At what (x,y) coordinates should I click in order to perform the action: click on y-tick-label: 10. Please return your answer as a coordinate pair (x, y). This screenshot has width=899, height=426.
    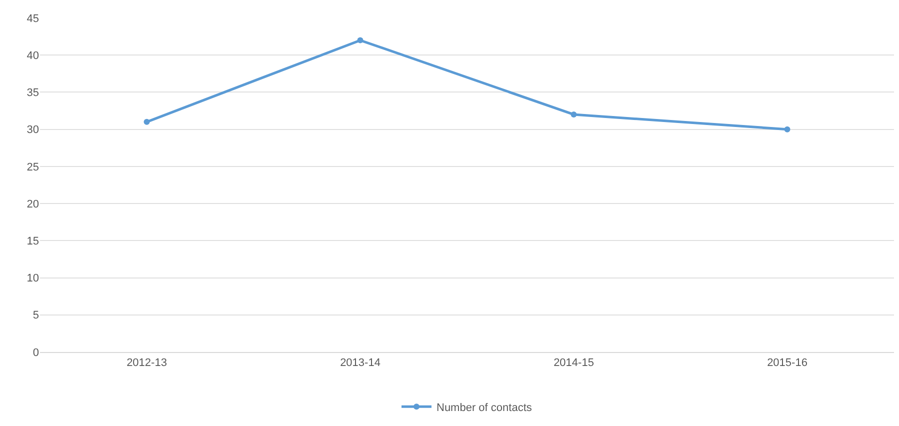
    Looking at the image, I should click on (32, 278).